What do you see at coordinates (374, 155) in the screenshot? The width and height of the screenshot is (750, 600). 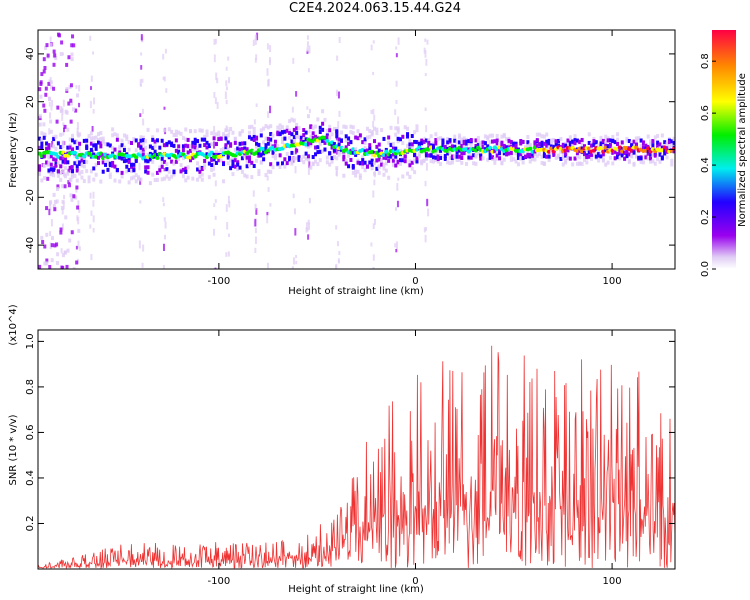 I see `ridge-core-cell` at bounding box center [374, 155].